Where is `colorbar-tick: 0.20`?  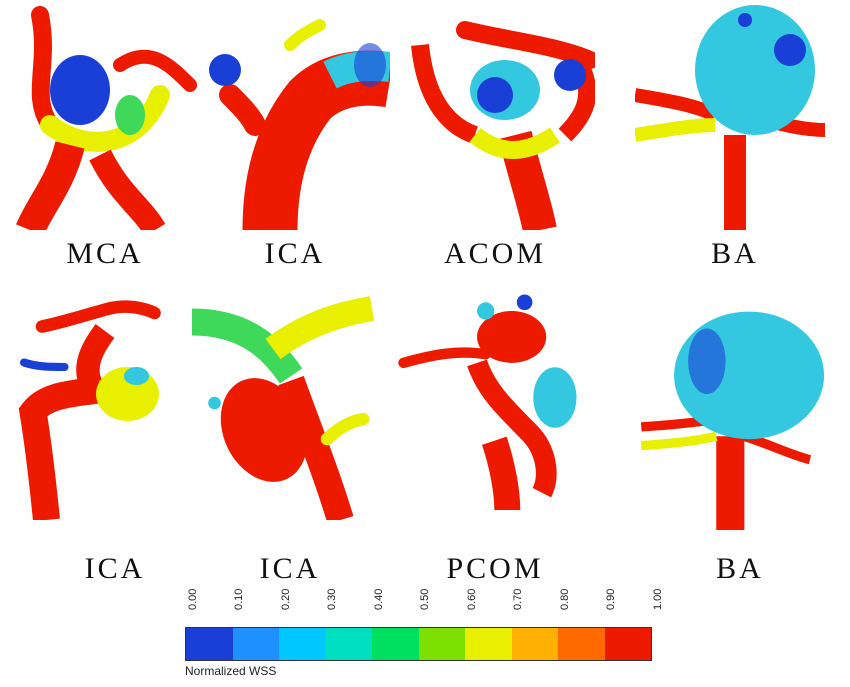 colorbar-tick: 0.20 is located at coordinates (286, 599).